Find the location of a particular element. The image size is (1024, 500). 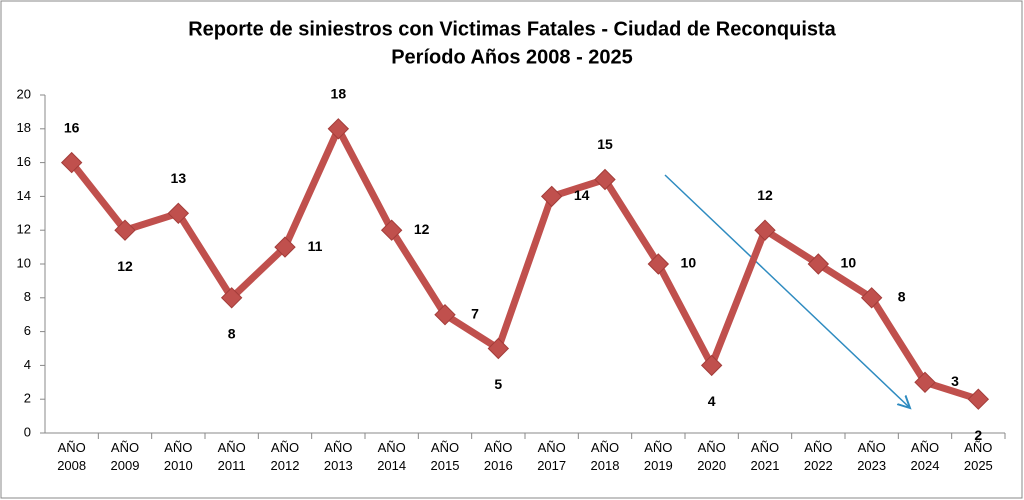

x-tick-label: AÑO 2023 is located at coordinates (871, 456).